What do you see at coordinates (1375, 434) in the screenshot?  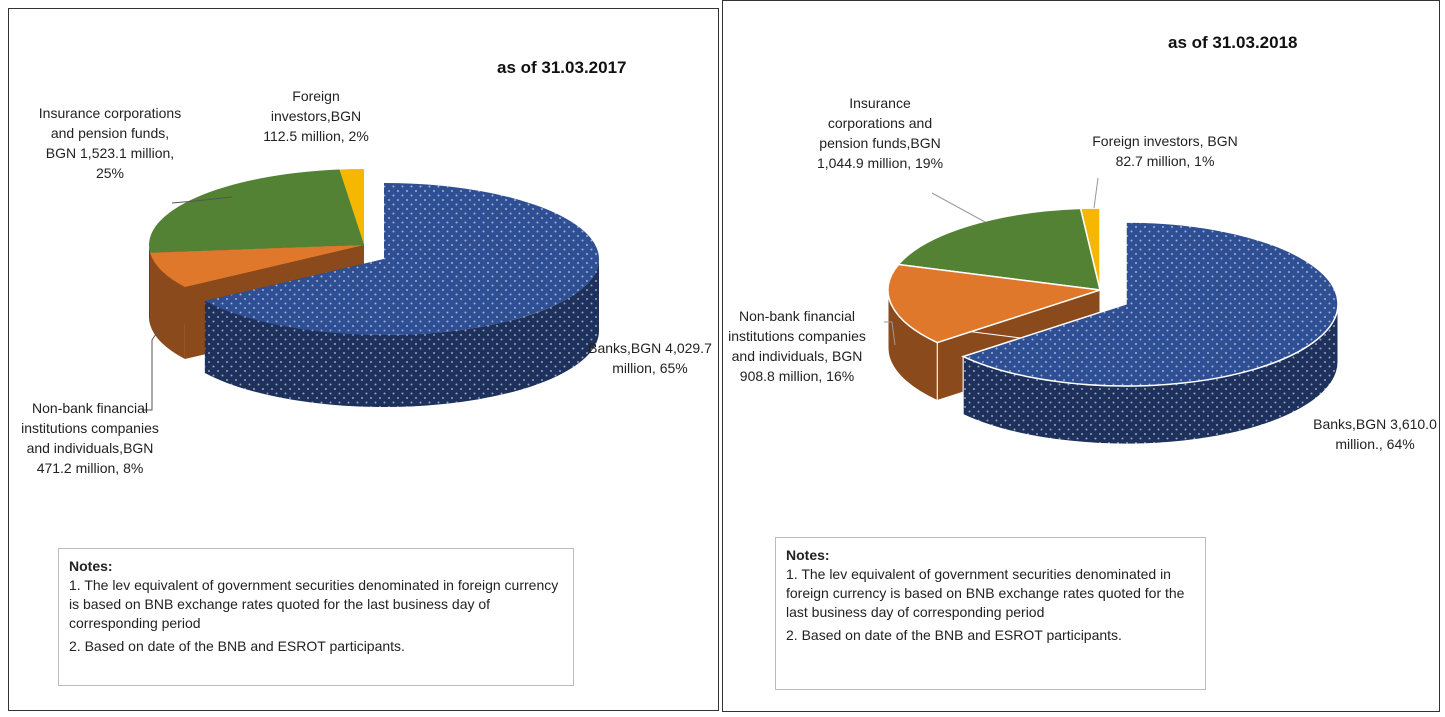 I see `data-label: Banks,BGN 3,610.0 million., 64%` at bounding box center [1375, 434].